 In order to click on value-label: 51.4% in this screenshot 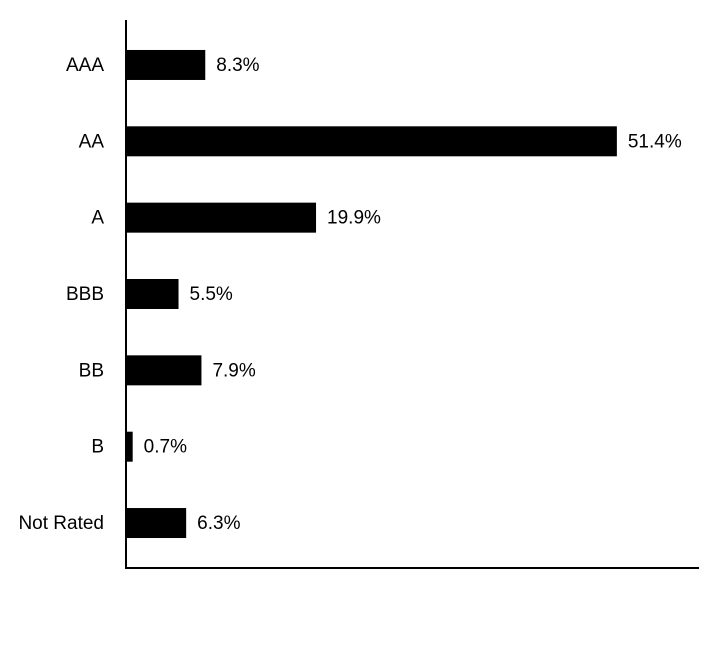, I will do `click(655, 141)`.